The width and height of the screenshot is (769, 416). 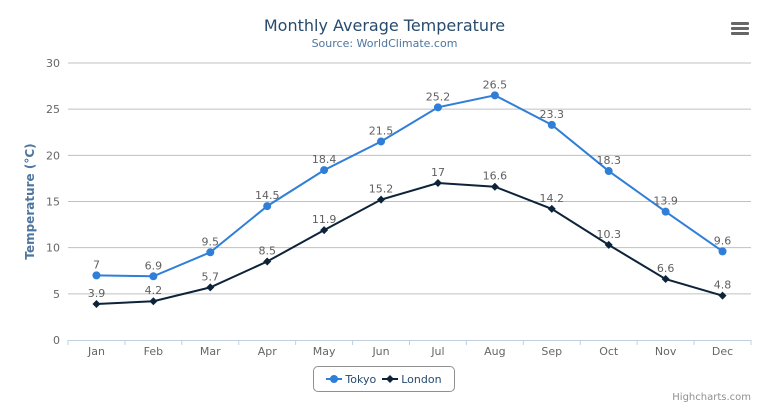 What do you see at coordinates (384, 43) in the screenshot?
I see `chart-subtitle: Source: WorldClimate.com` at bounding box center [384, 43].